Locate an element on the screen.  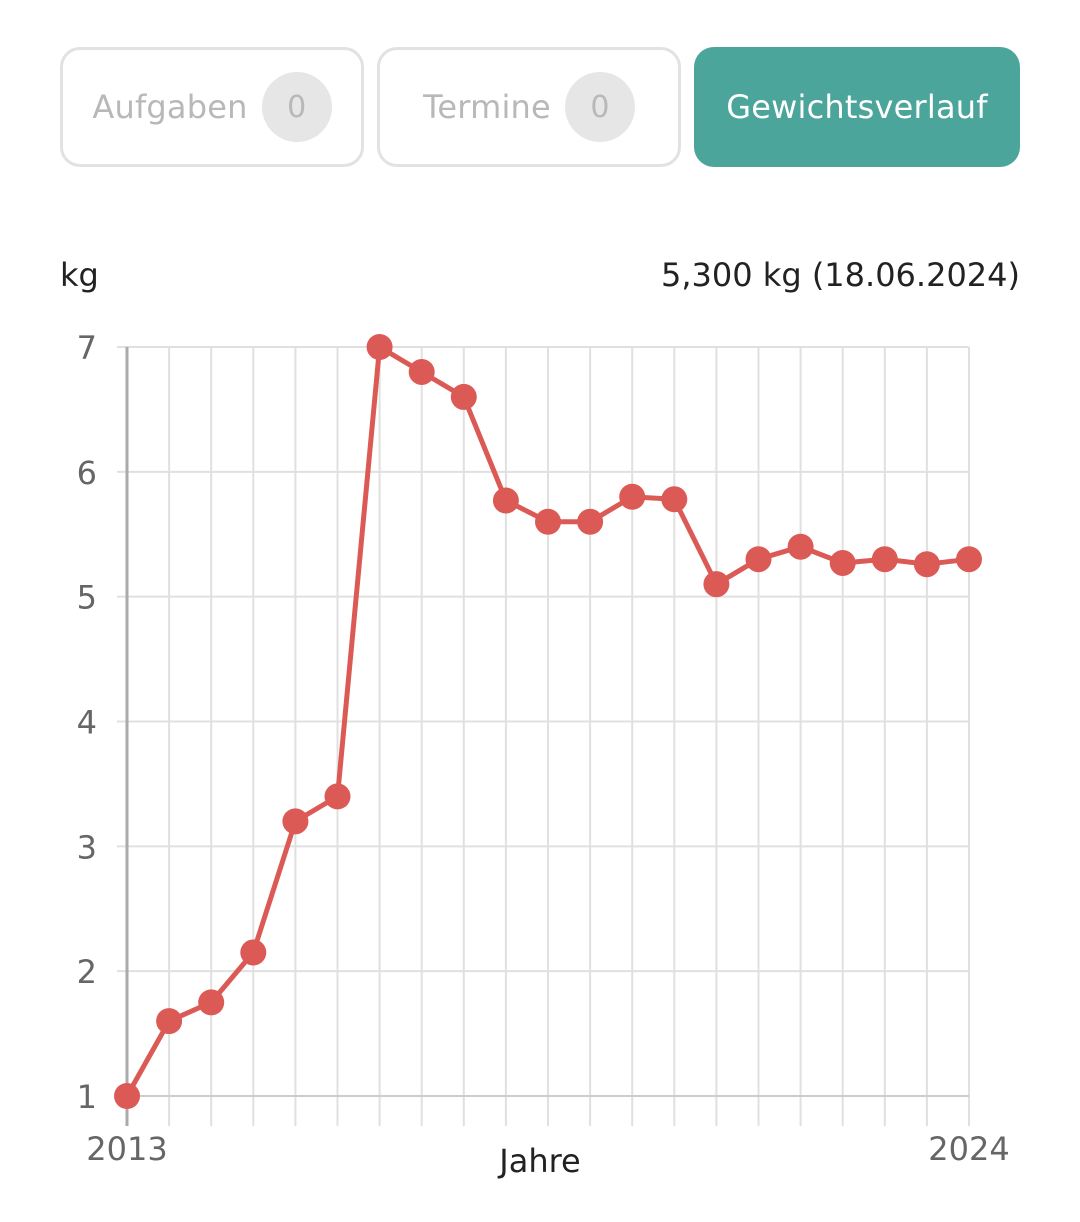
tab-gewichtsverlauf: Gewichtsverlauf is located at coordinates (857, 107).